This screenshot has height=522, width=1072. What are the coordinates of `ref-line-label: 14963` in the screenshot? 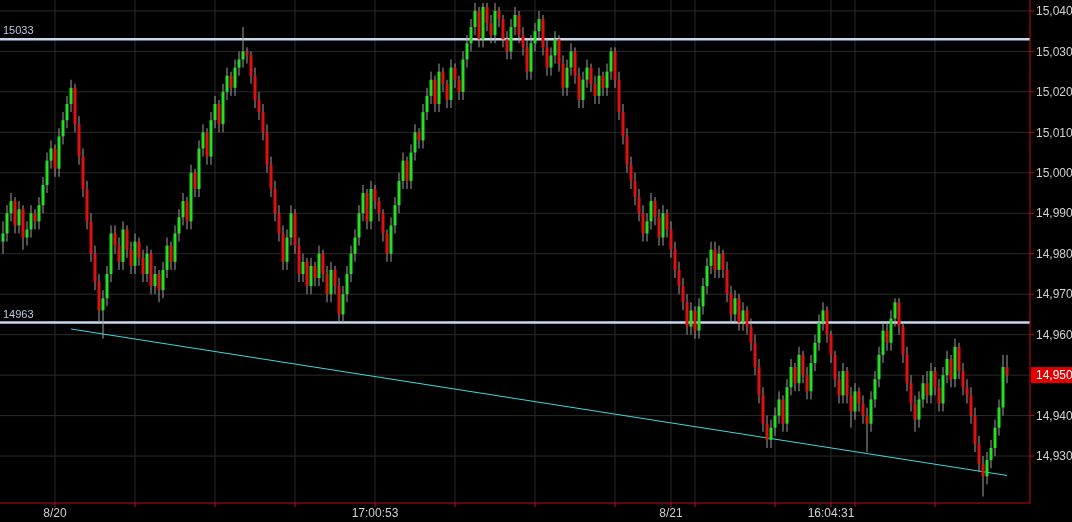 It's located at (18, 313).